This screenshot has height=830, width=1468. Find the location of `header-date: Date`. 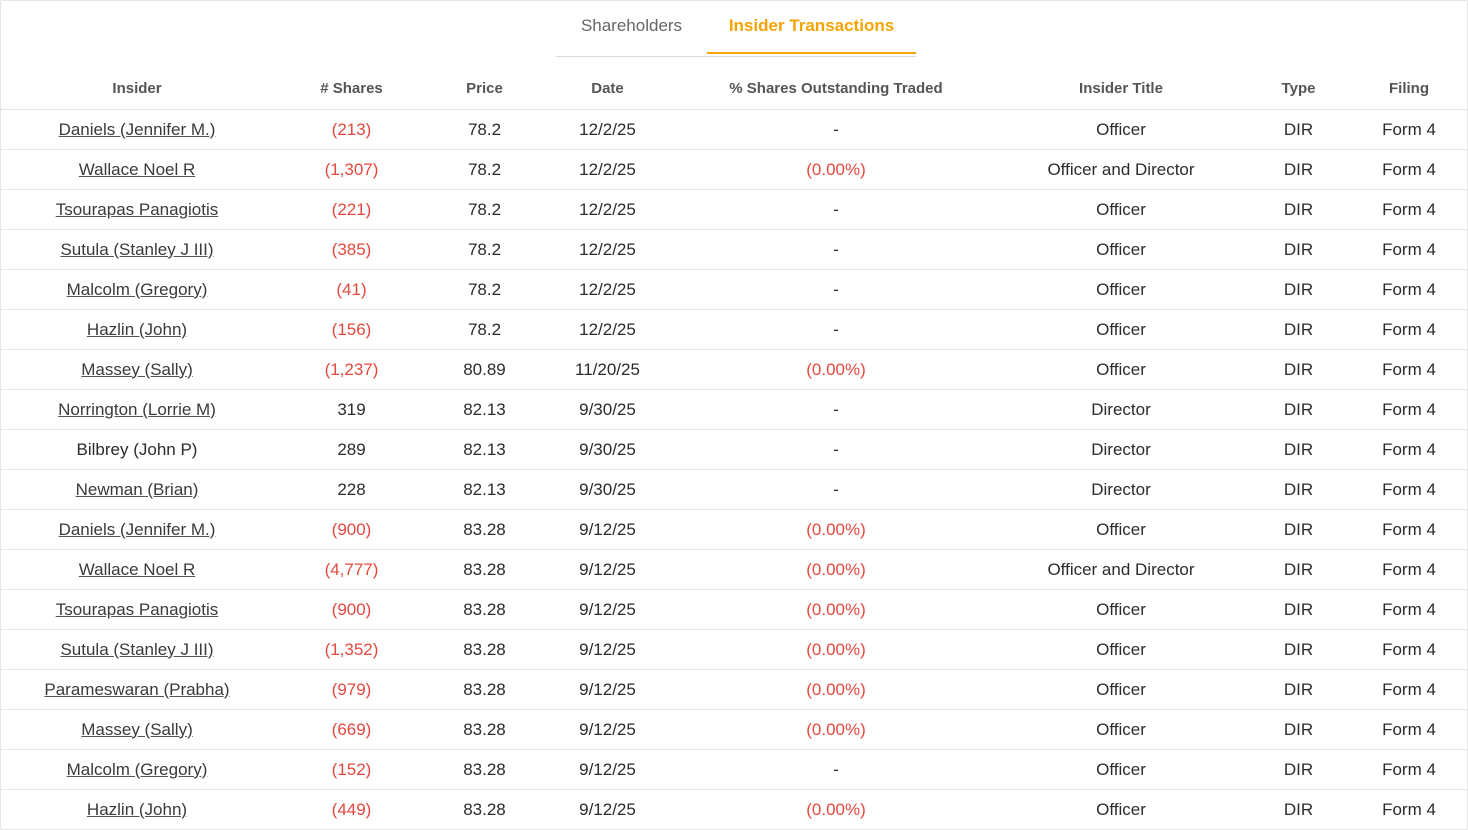

header-date: Date is located at coordinates (607, 89).